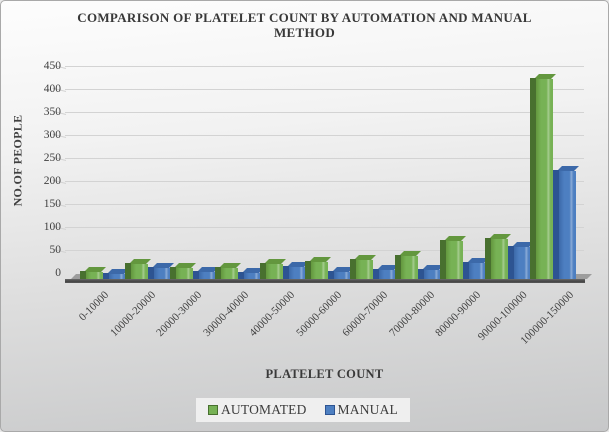 This screenshot has width=609, height=432. Describe the element at coordinates (263, 409) in the screenshot. I see `legend-label: AUTOMATED` at that location.